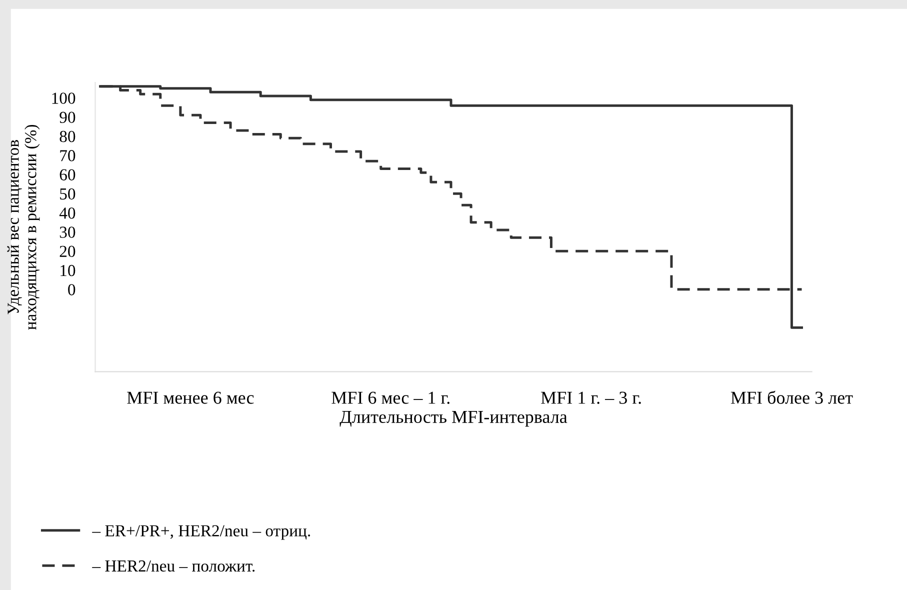  I want to click on x-tick-label: MFI более 3 лет, so click(791, 397).